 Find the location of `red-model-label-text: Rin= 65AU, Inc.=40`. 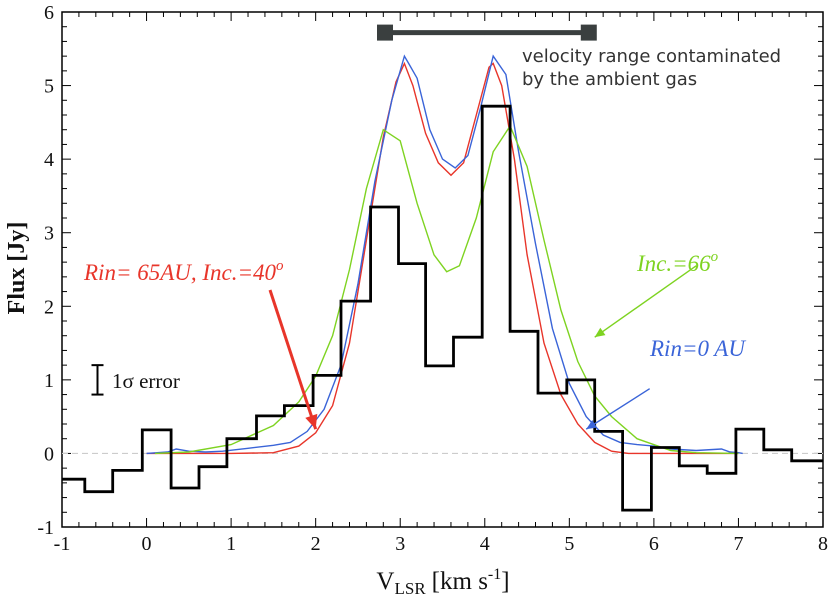

red-model-label-text: Rin= 65AU, Inc.=40 is located at coordinates (180, 272).